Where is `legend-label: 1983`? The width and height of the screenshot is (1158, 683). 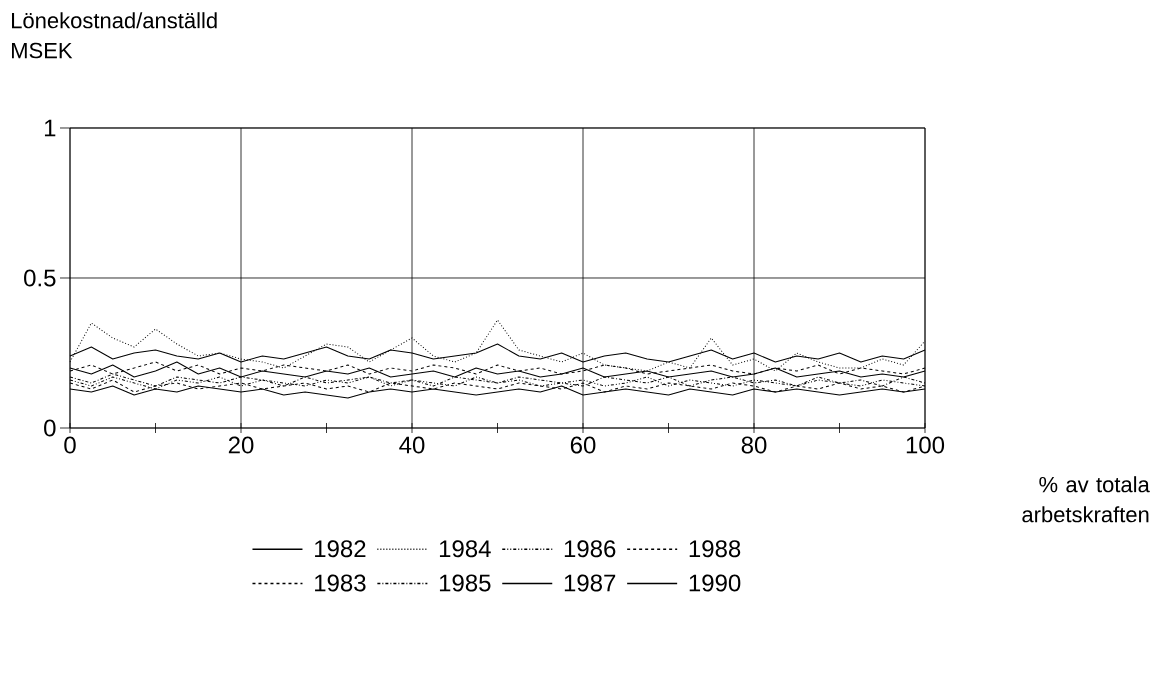 legend-label: 1983 is located at coordinates (340, 583).